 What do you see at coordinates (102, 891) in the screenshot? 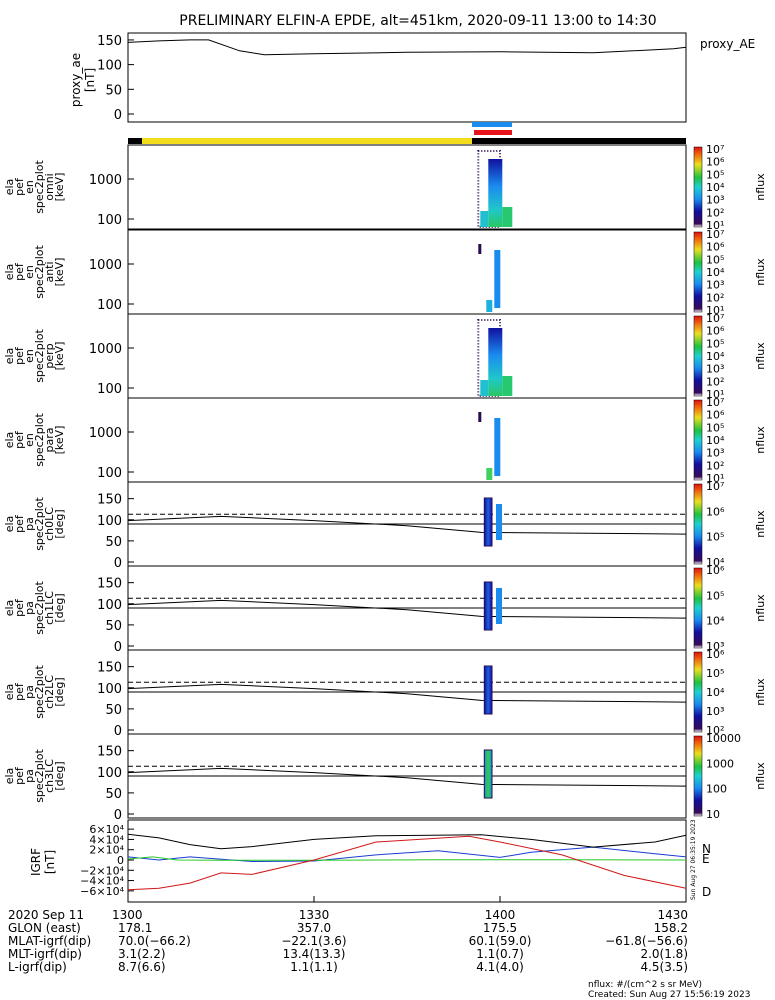
I see `igrf-ytick-label: −6×10⁴` at bounding box center [102, 891].